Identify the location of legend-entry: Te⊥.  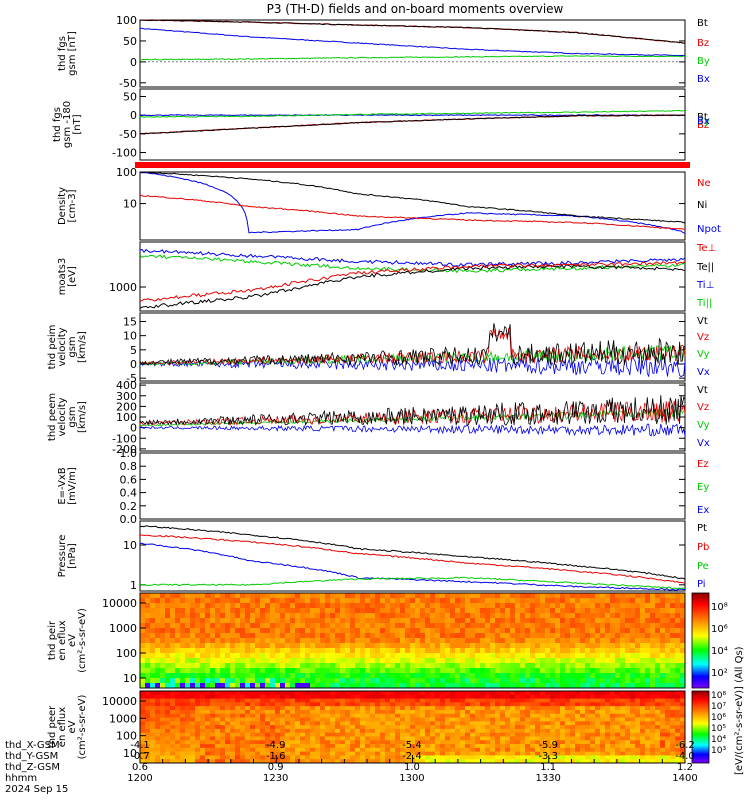
(706, 248).